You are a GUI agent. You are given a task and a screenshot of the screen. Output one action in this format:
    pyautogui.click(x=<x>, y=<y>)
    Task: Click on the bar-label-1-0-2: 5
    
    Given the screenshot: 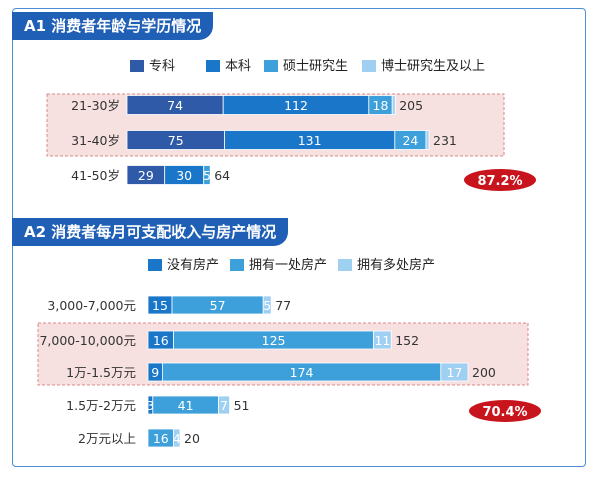 What is the action you would take?
    pyautogui.click(x=267, y=305)
    